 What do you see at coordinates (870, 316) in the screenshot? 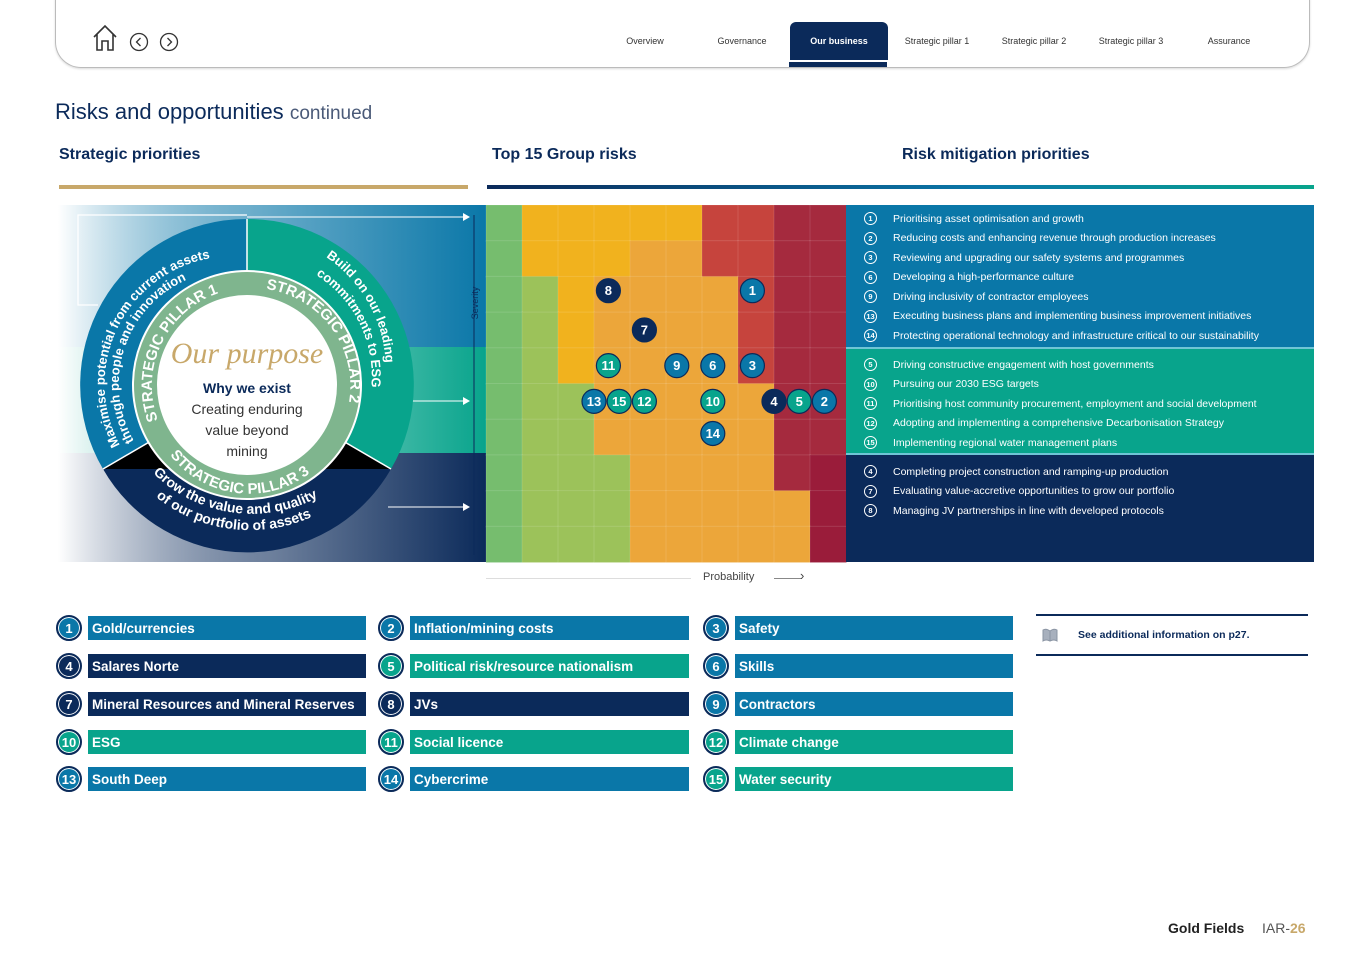
I see `item-number: 13` at bounding box center [870, 316].